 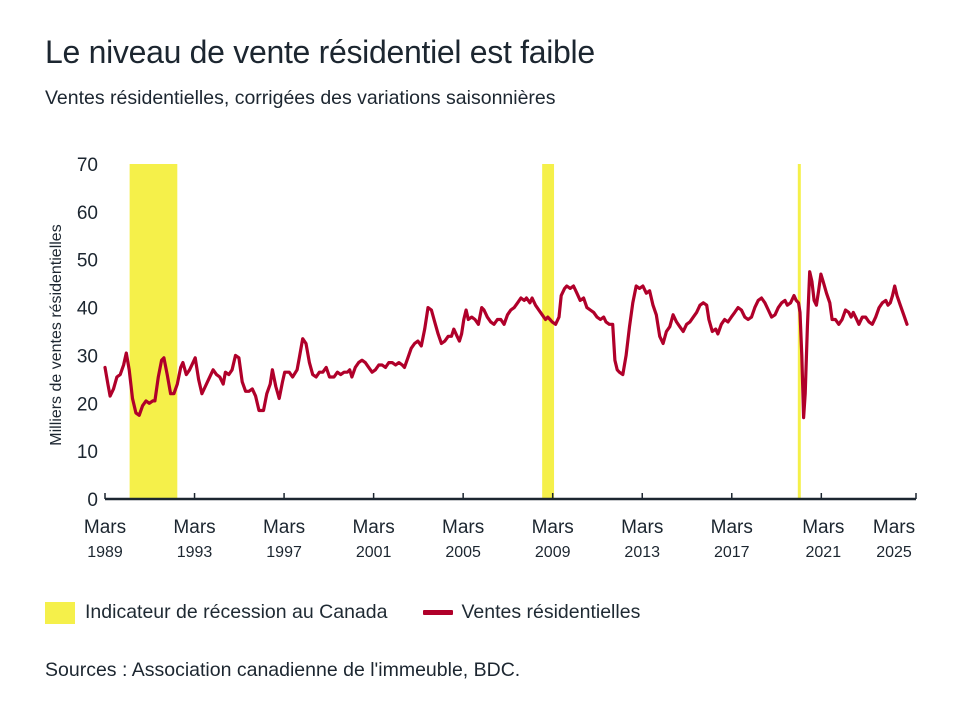 I want to click on y-tick-label: 0, so click(x=92, y=500).